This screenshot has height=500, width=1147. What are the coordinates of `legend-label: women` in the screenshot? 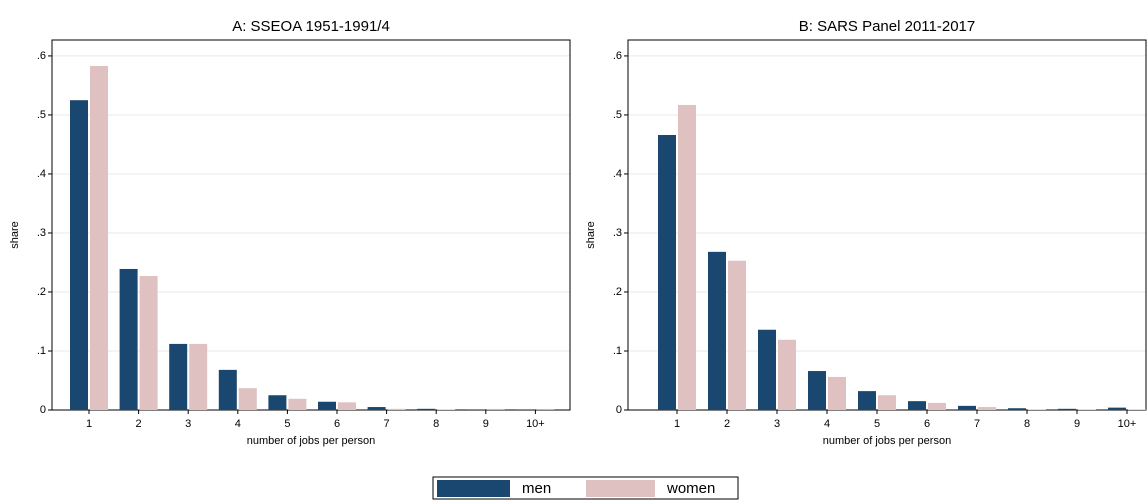 It's located at (690, 488).